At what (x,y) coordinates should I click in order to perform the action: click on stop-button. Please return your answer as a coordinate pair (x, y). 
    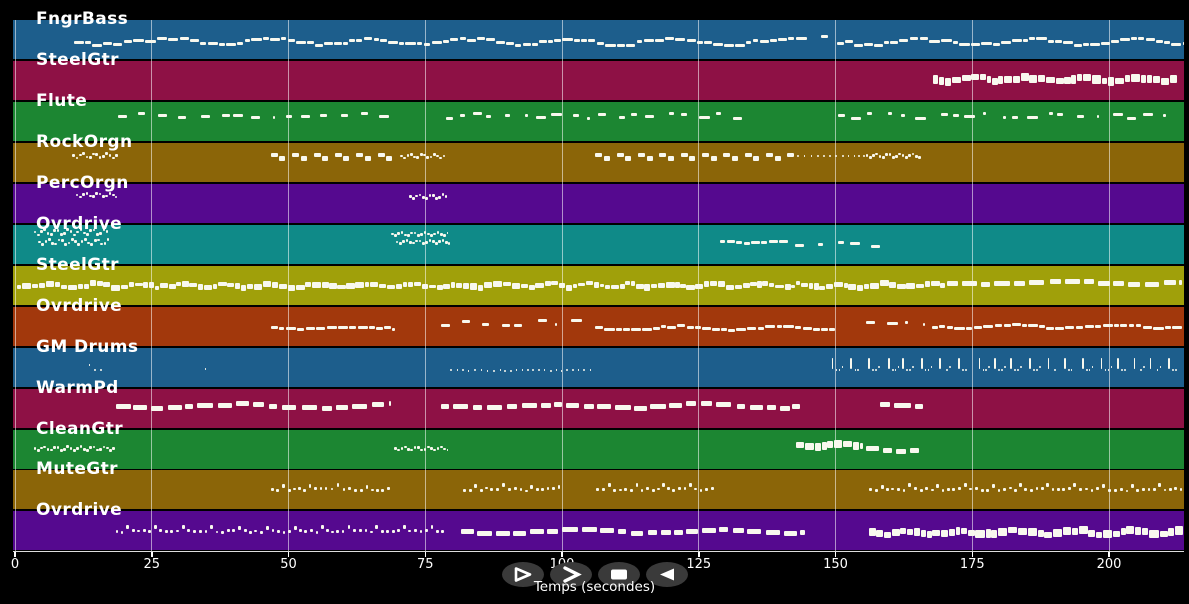
    Looking at the image, I should click on (619, 574).